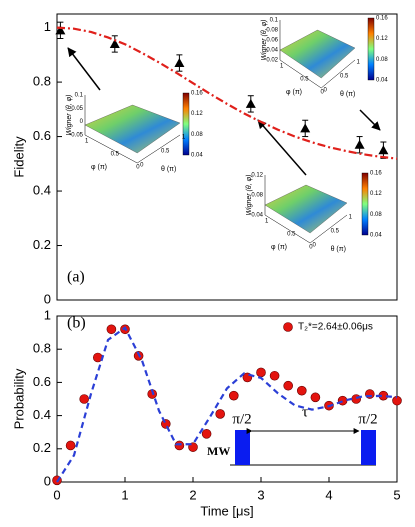 The height and width of the screenshot is (527, 415). What do you see at coordinates (42, 135) in the screenshot?
I see `y-tick-label: 0.6` at bounding box center [42, 135].